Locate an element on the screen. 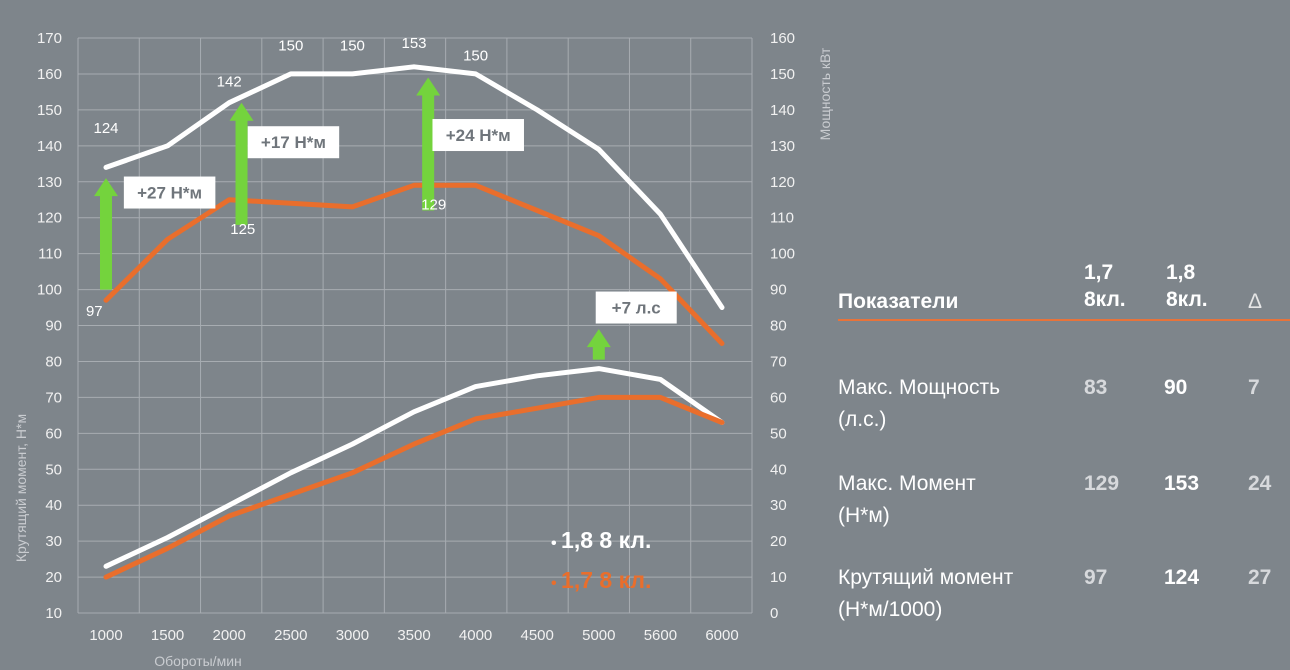 Image resolution: width=1290 pixels, height=670 pixels. data-label: 142 is located at coordinates (229, 82).